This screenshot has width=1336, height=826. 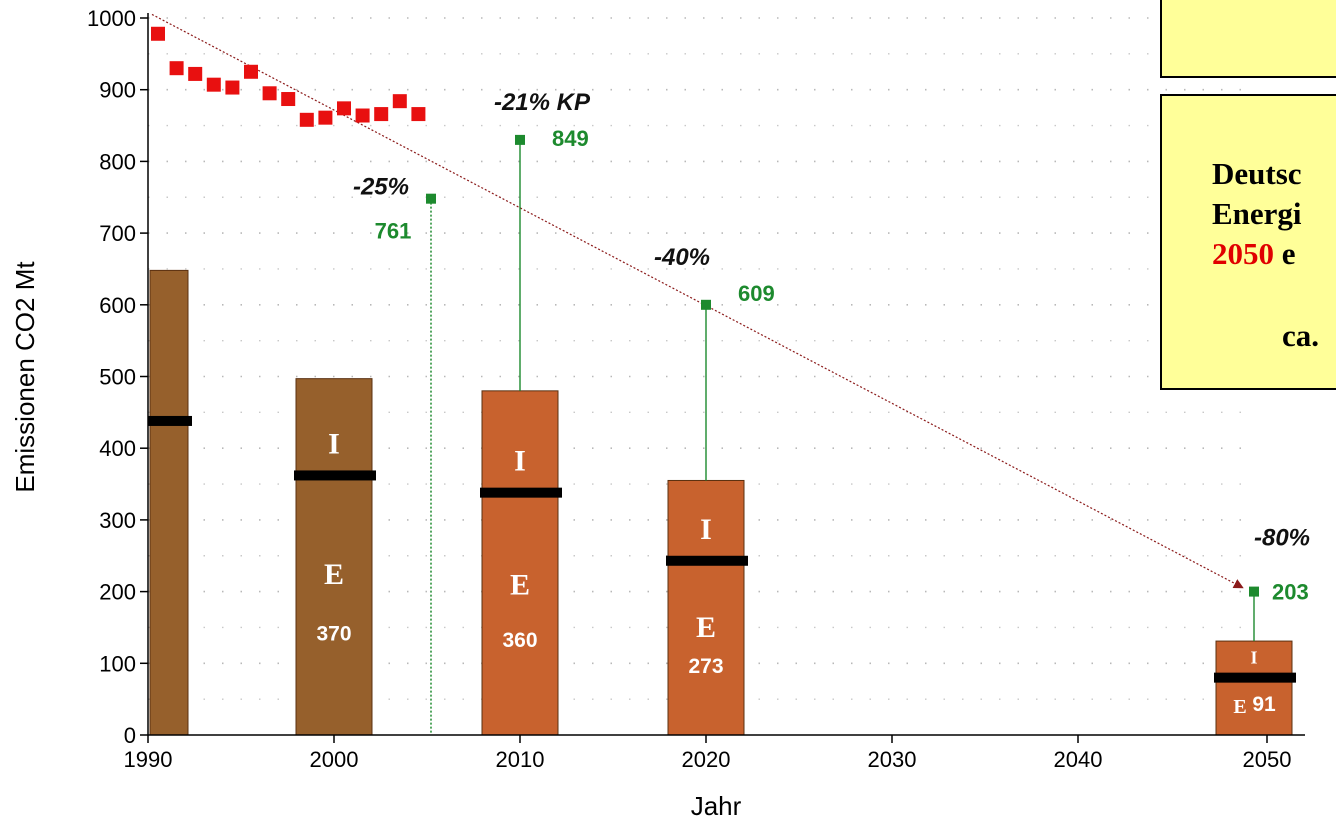 What do you see at coordinates (169, 502) in the screenshot?
I see `bar-1990` at bounding box center [169, 502].